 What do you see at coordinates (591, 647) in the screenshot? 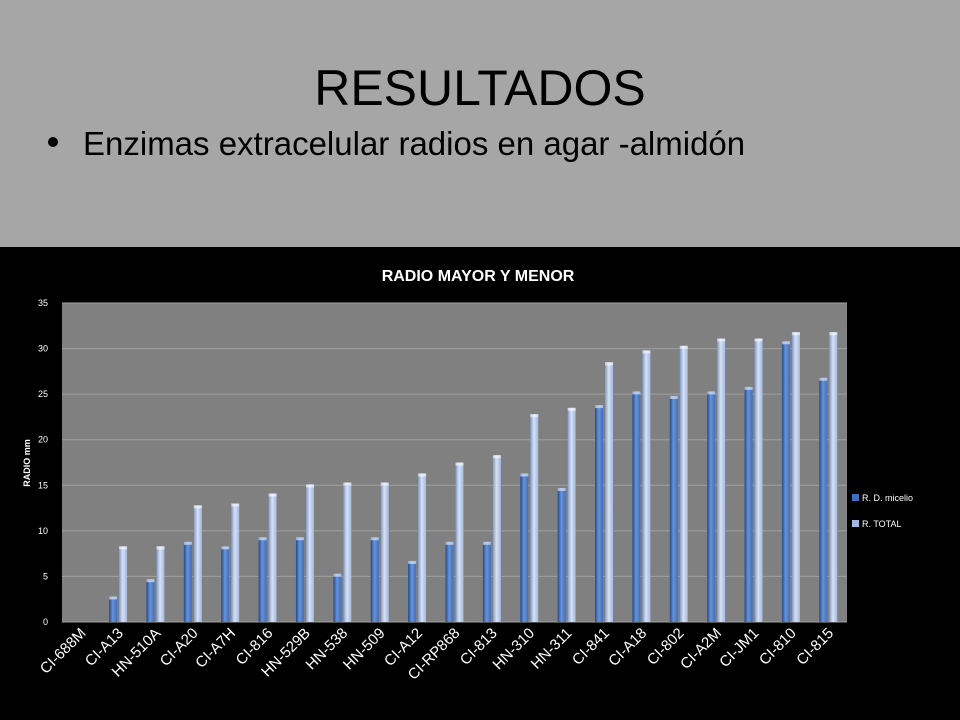
I see `x-tick-label: CI-841` at bounding box center [591, 647].